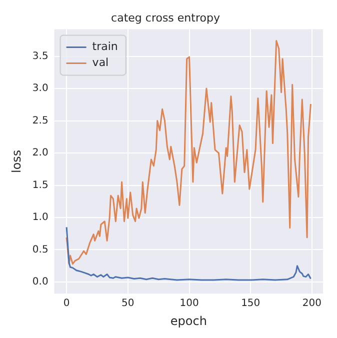  What do you see at coordinates (40, 88) in the screenshot?
I see `y-tick-label: 3.0` at bounding box center [40, 88].